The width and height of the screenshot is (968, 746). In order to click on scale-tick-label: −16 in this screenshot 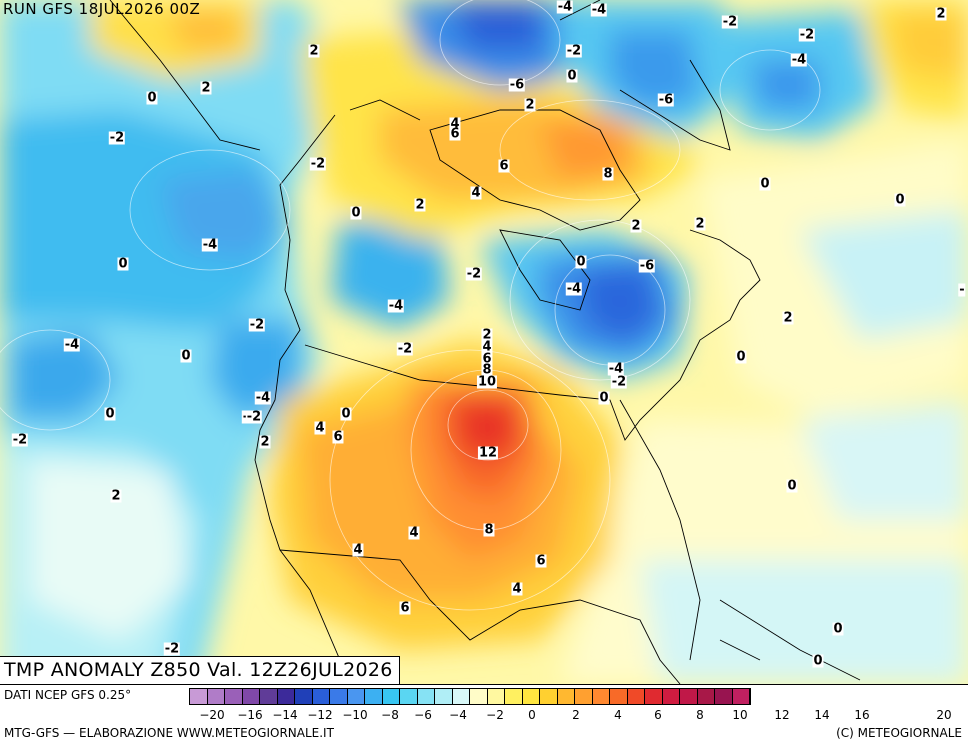, I will do `click(250, 715)`.